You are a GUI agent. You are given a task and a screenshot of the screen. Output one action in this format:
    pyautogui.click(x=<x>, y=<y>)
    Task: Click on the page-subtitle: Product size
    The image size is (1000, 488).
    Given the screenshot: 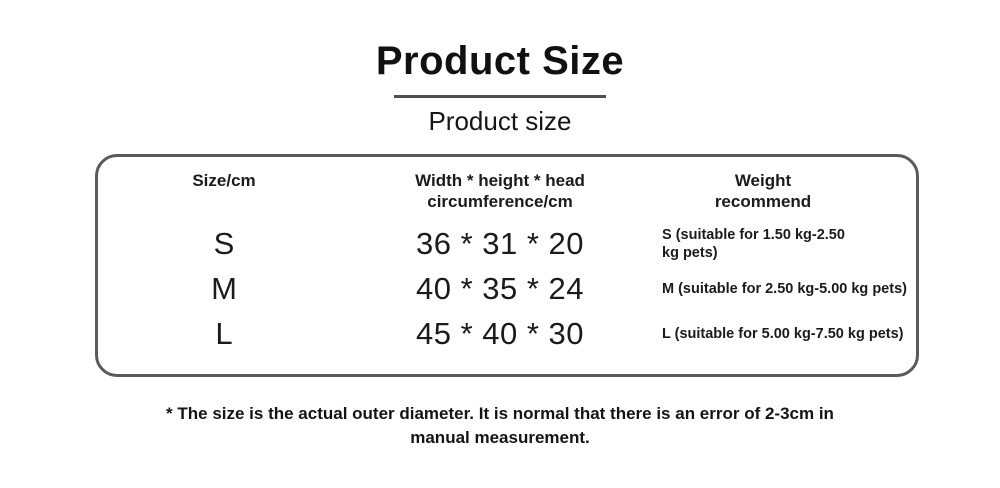 What is the action you would take?
    pyautogui.click(x=500, y=121)
    